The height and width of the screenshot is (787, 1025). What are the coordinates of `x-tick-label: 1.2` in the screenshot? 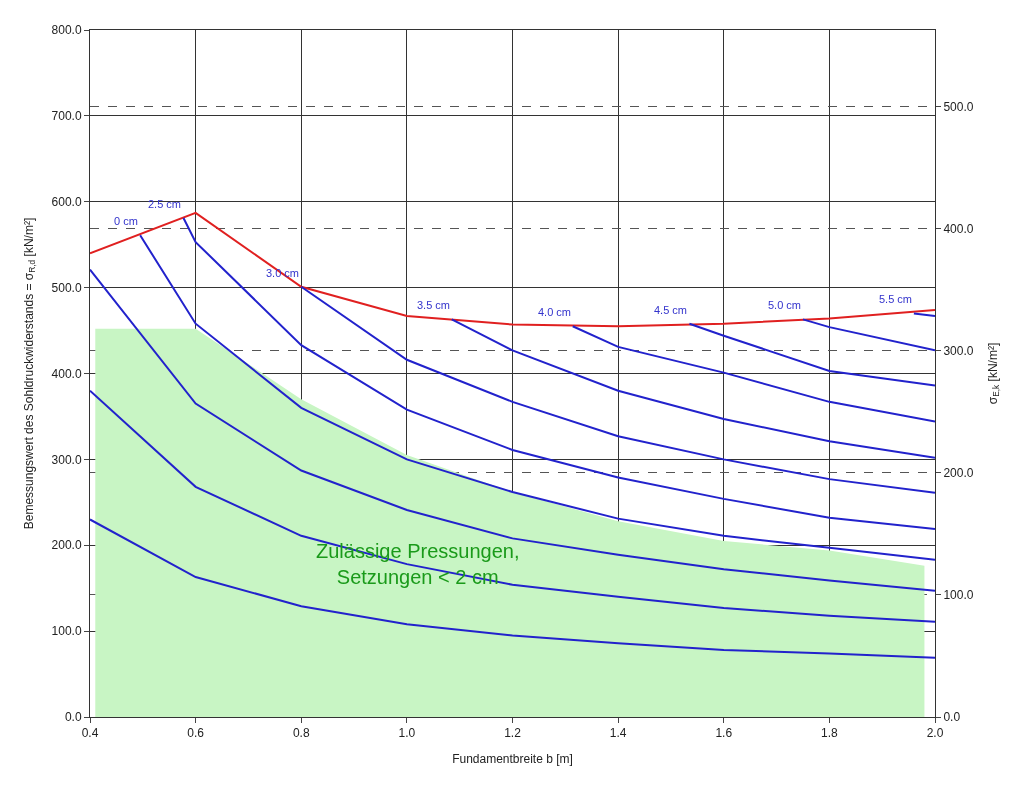 It's located at (513, 733).